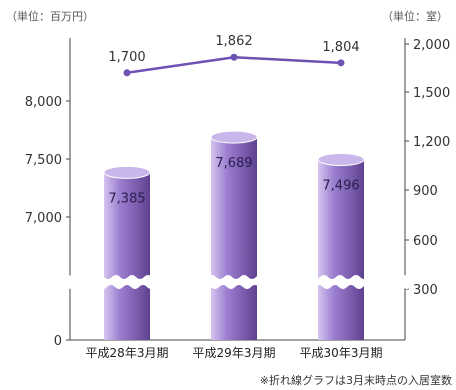 Image resolution: width=456 pixels, height=390 pixels. I want to click on left-tick-label: 7,000, so click(43, 218).